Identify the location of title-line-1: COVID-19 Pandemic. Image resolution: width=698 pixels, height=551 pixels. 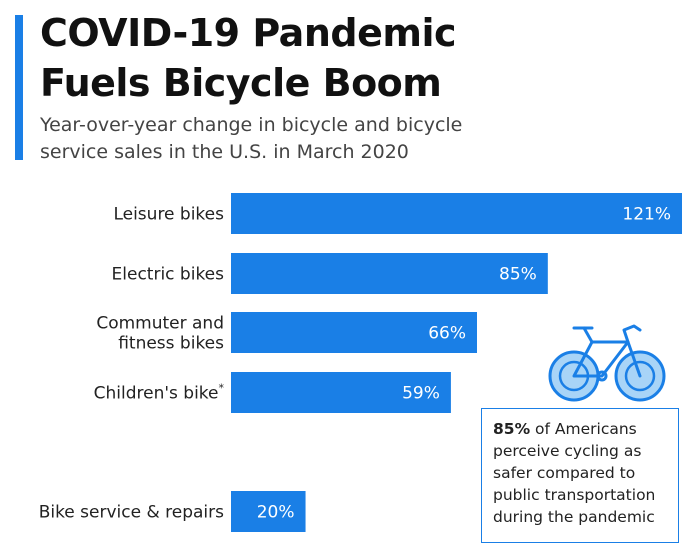
(248, 33).